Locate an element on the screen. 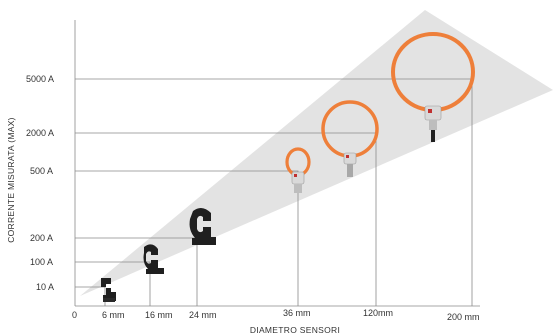 The image size is (553, 336). x-label-16mm: 16 mm is located at coordinates (159, 315).